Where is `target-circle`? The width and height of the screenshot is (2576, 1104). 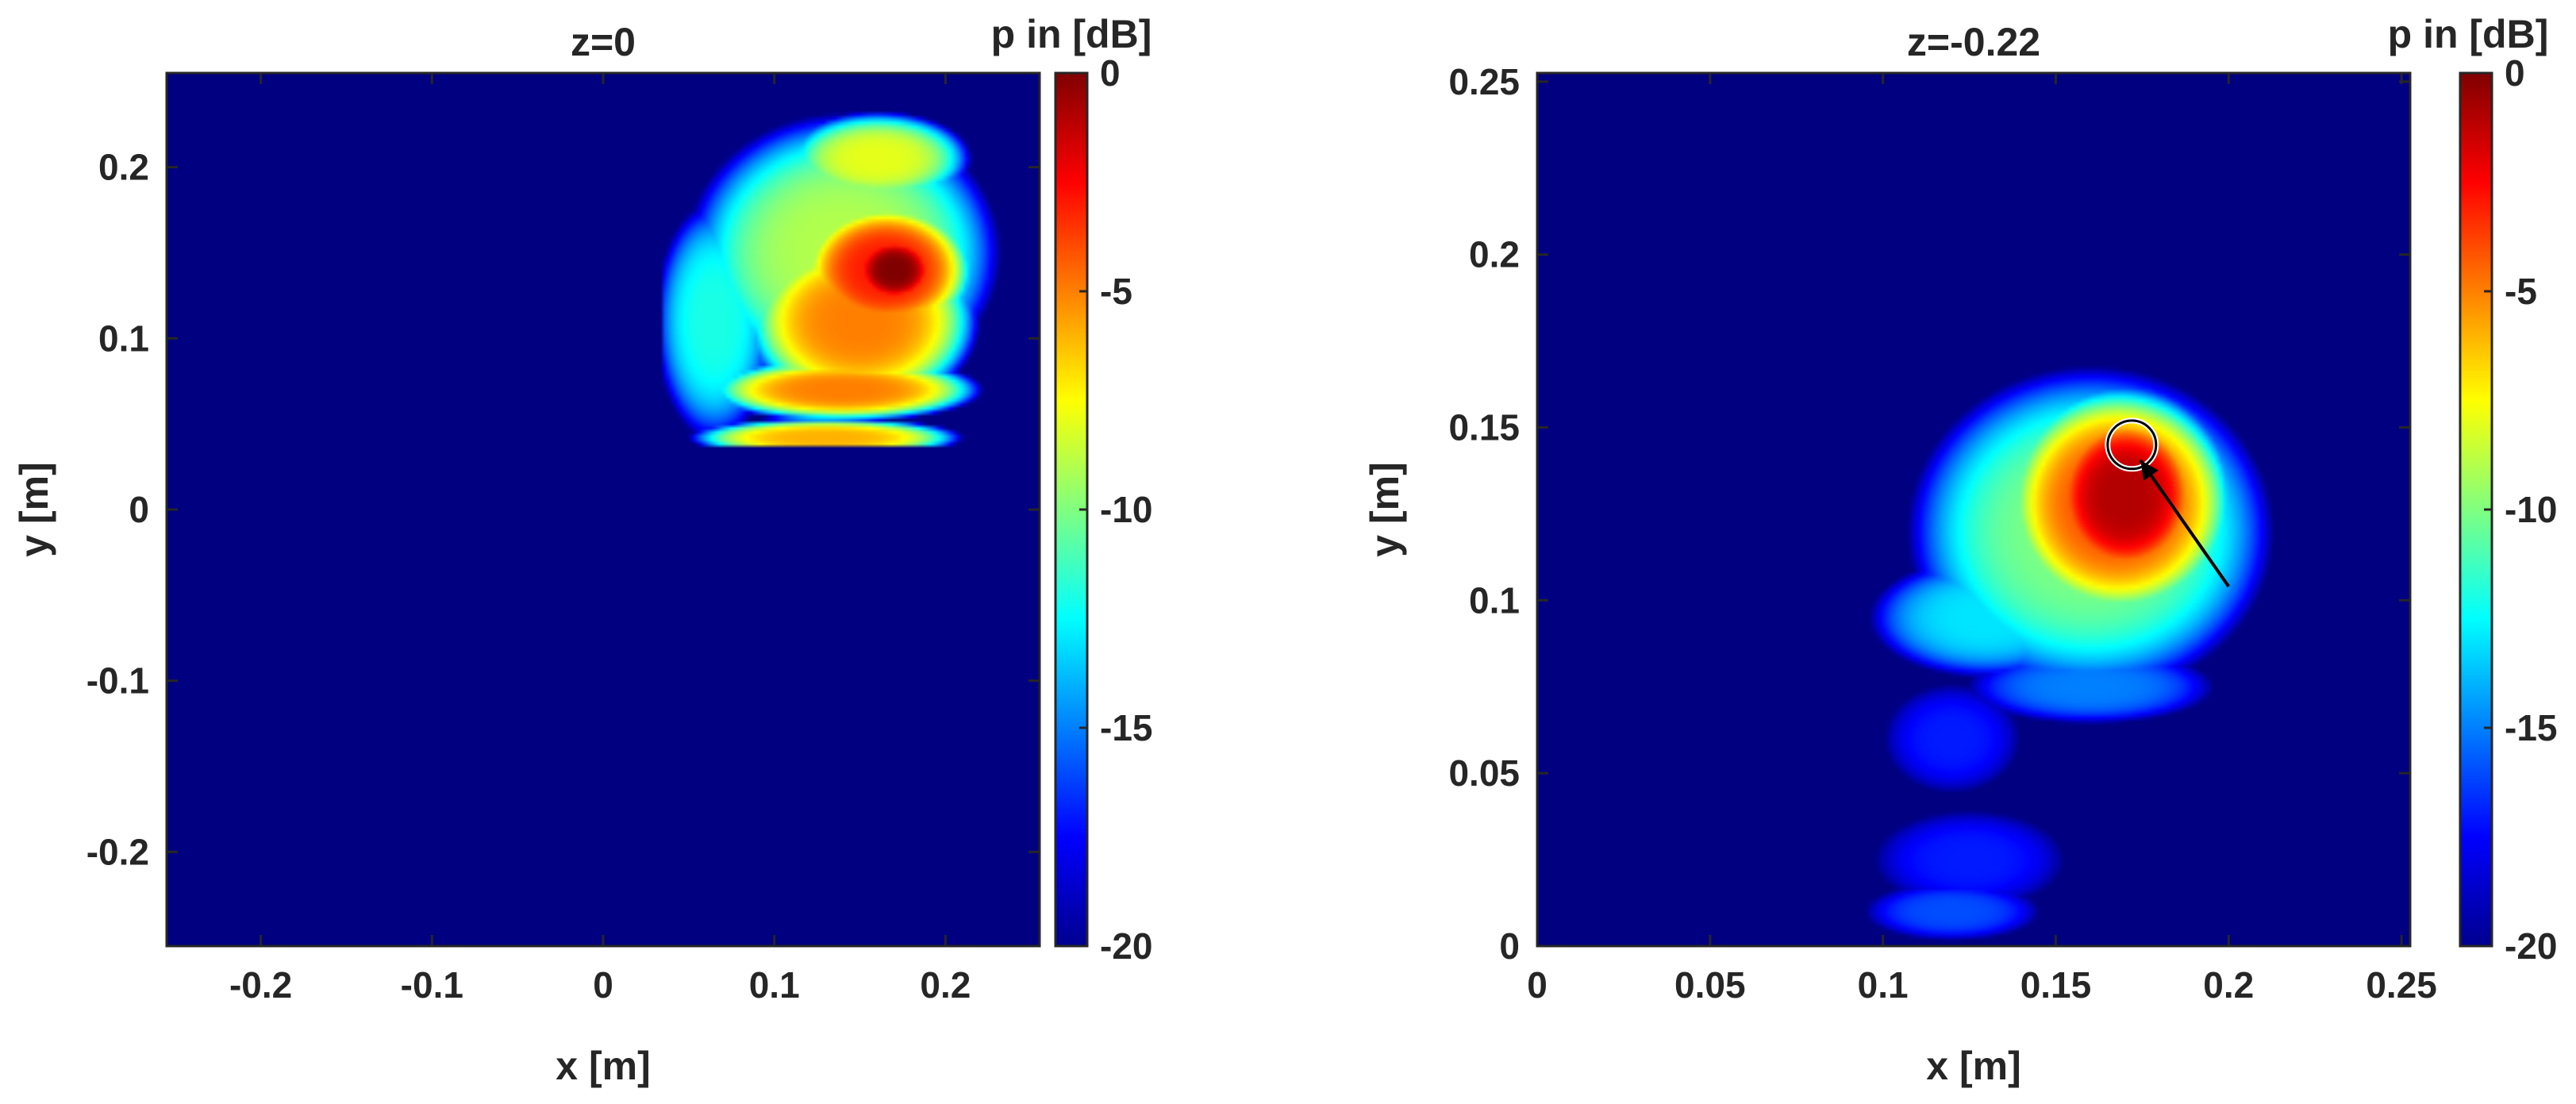
target-circle is located at coordinates (2132, 445).